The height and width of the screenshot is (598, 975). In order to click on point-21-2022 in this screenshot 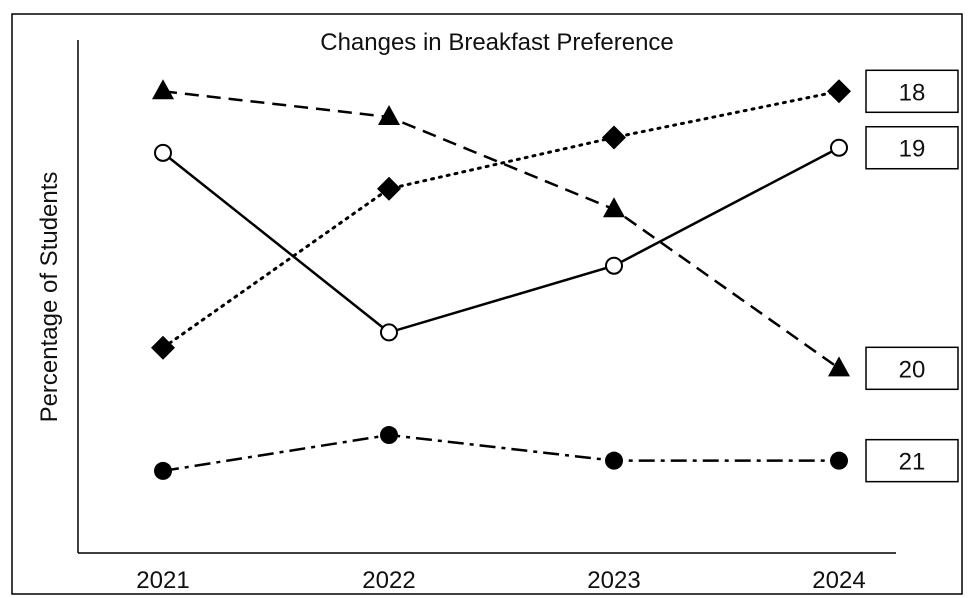, I will do `click(389, 435)`.